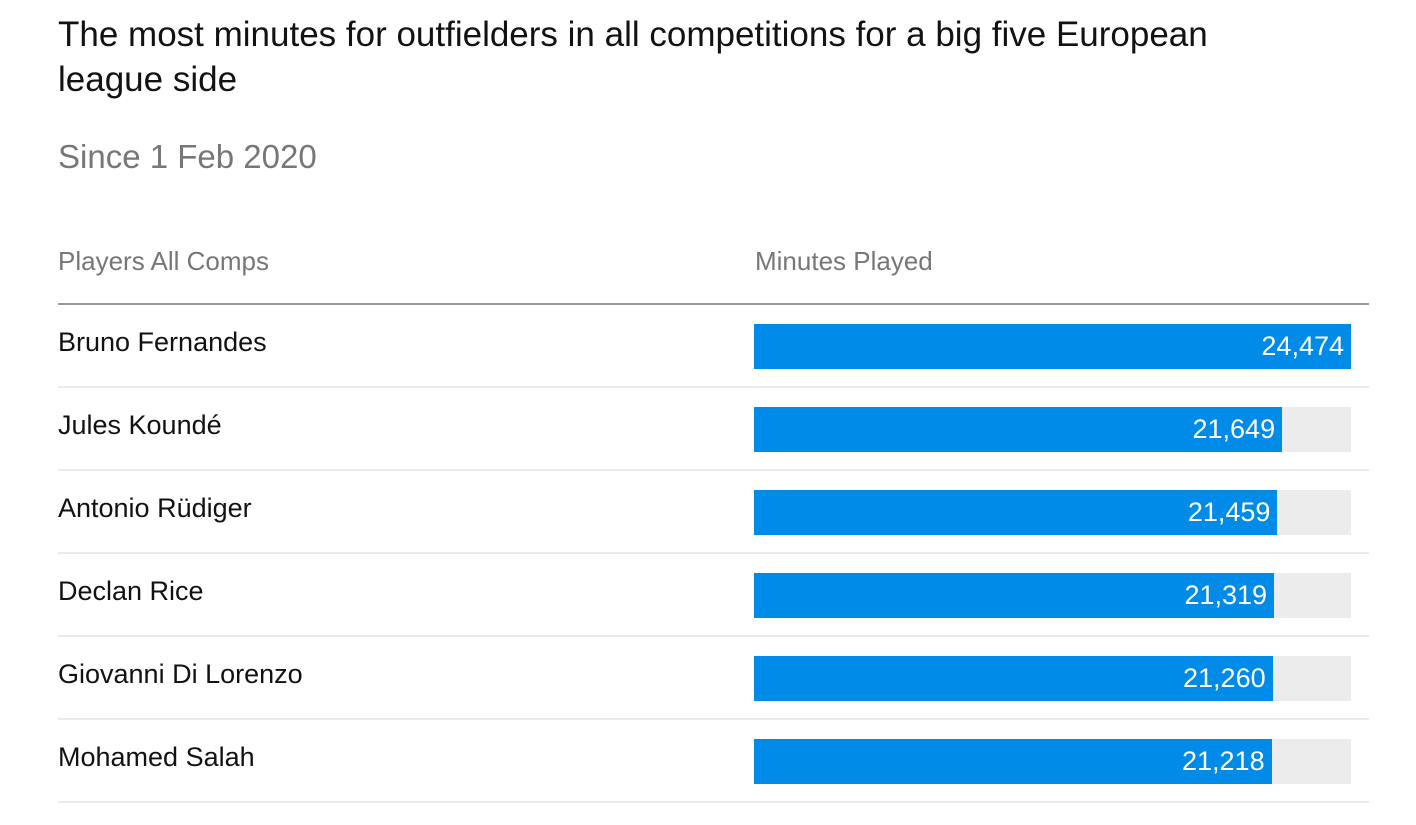  What do you see at coordinates (1302, 346) in the screenshot?
I see `bar-value-label: 24,474` at bounding box center [1302, 346].